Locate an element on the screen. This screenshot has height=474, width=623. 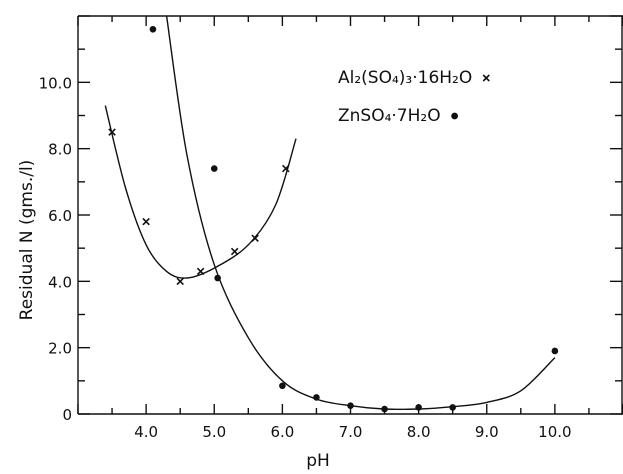
legend-marker-al-sulfate is located at coordinates (486, 78).